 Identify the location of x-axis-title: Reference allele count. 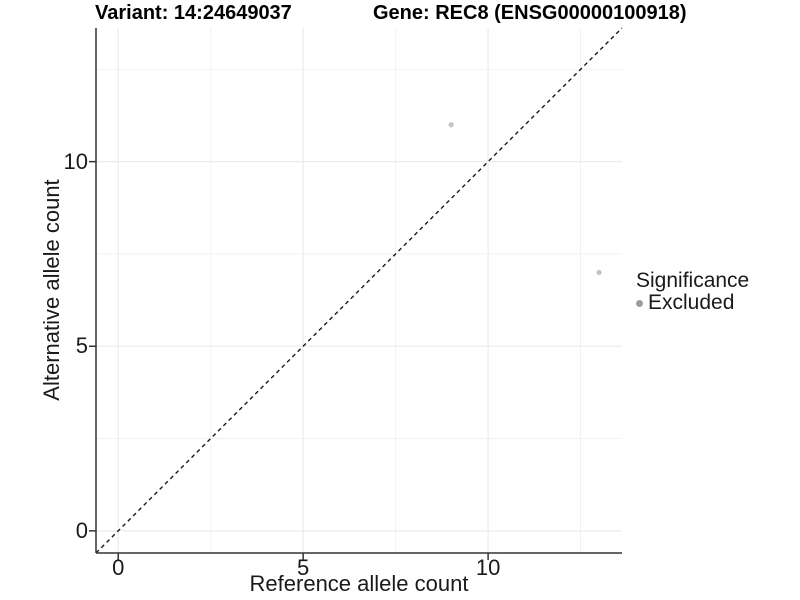
(359, 583).